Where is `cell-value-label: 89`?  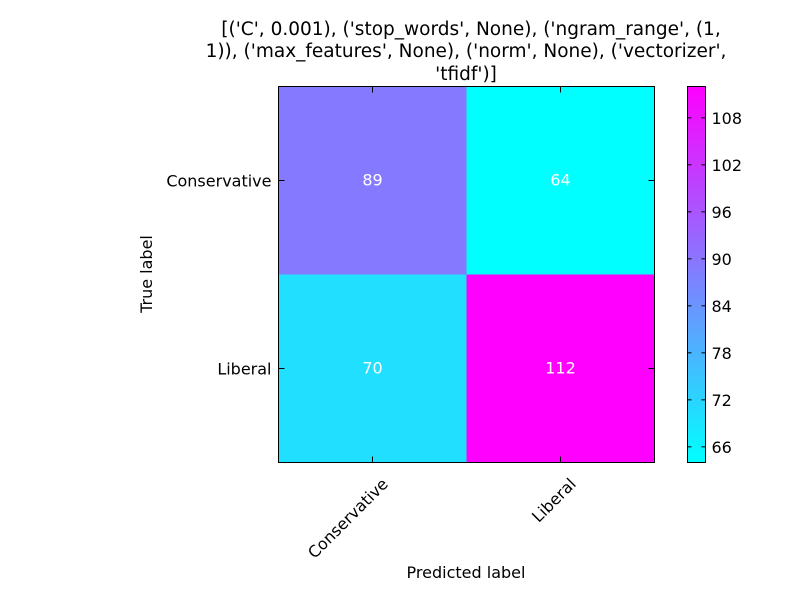
cell-value-label: 89 is located at coordinates (372, 180).